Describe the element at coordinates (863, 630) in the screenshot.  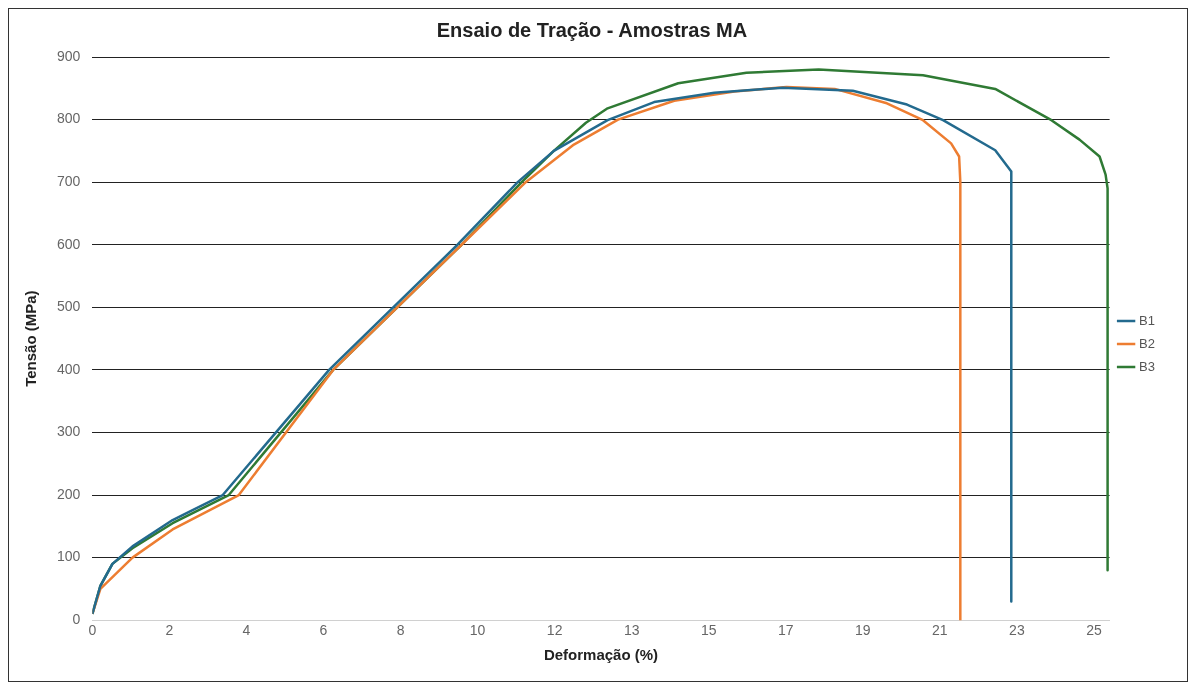
I see `x-tick-label: 19` at that location.